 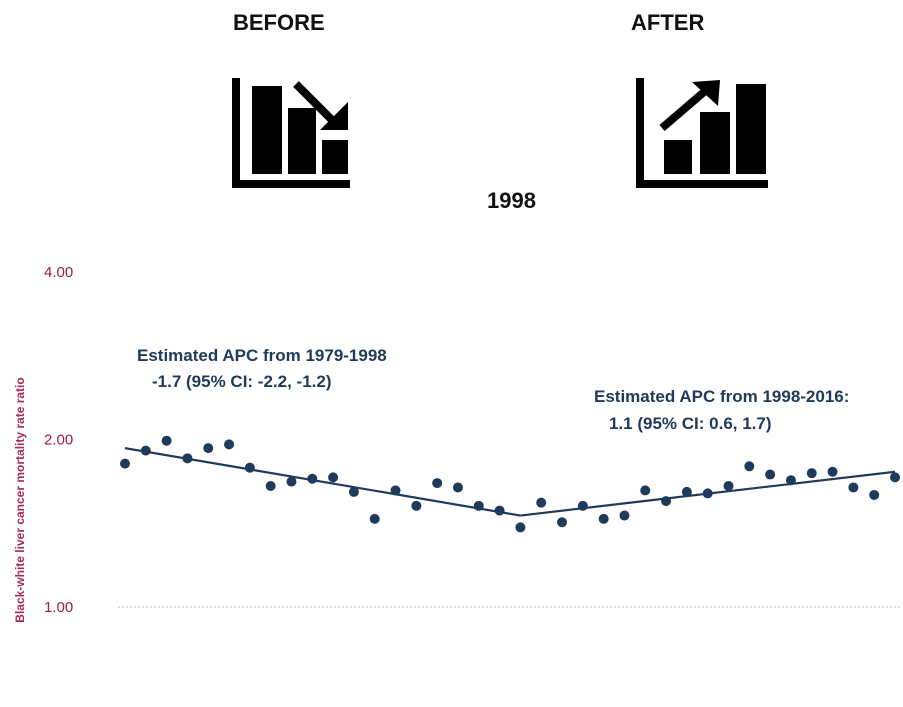 I want to click on y-tick-label: 4.00, so click(x=58, y=272).